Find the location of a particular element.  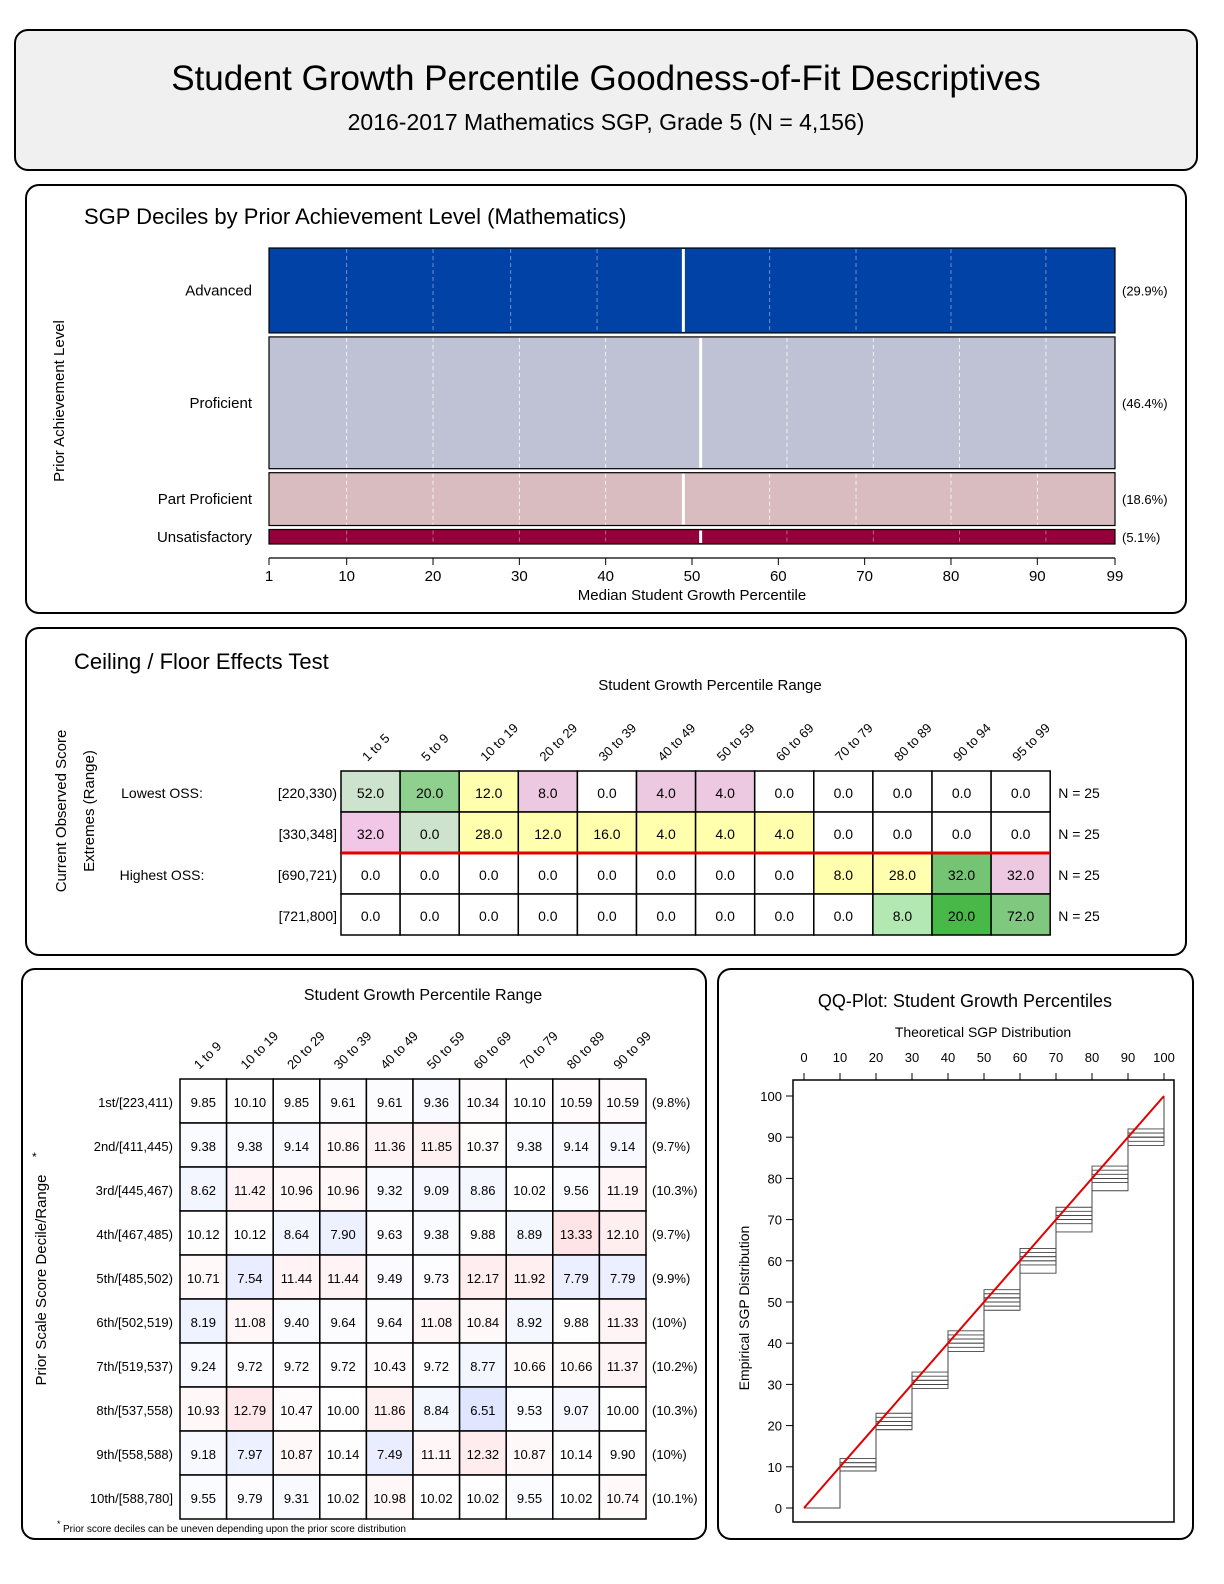

cell-value: 16.0 is located at coordinates (606, 834).